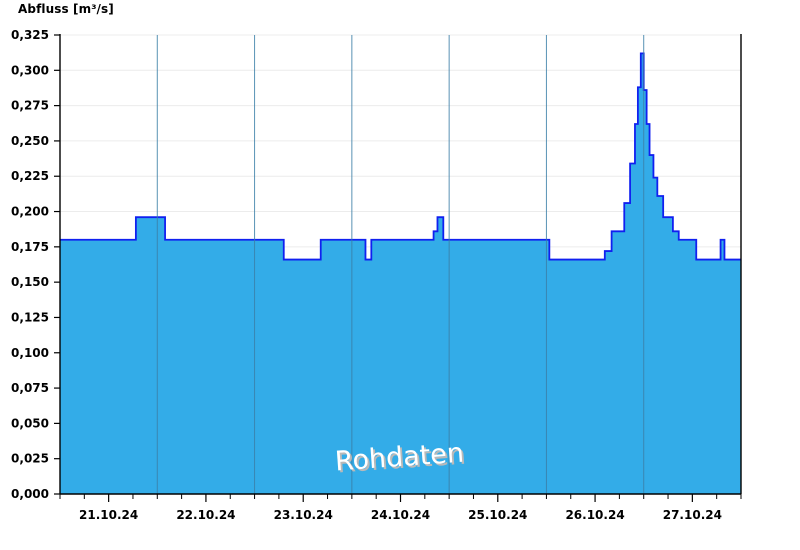 This screenshot has width=800, height=550. What do you see at coordinates (30, 282) in the screenshot?
I see `y-tick-label: 0,150` at bounding box center [30, 282].